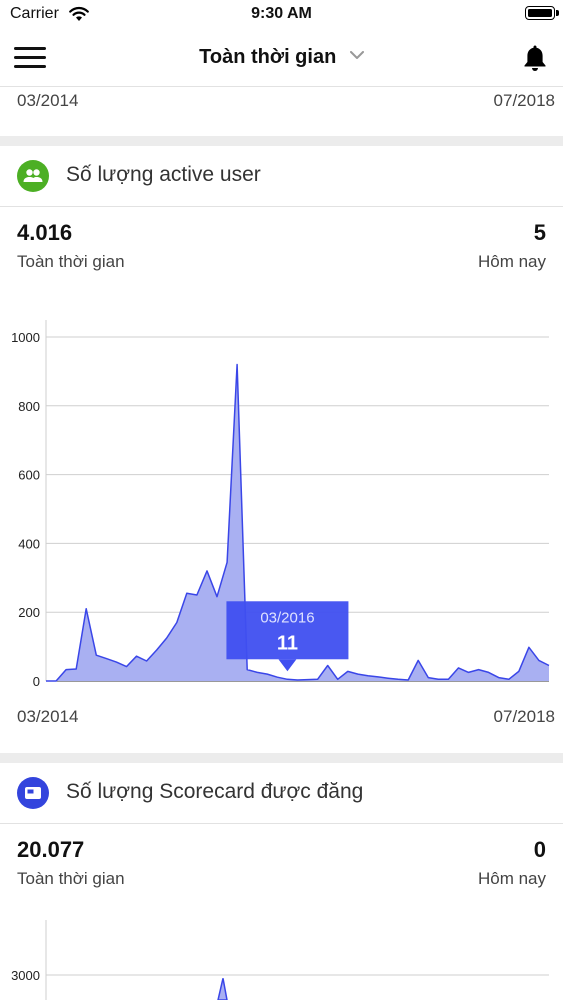  Describe the element at coordinates (286, 101) in the screenshot. I see `previous-chart-date-range: 03/2014 07/2018` at that location.